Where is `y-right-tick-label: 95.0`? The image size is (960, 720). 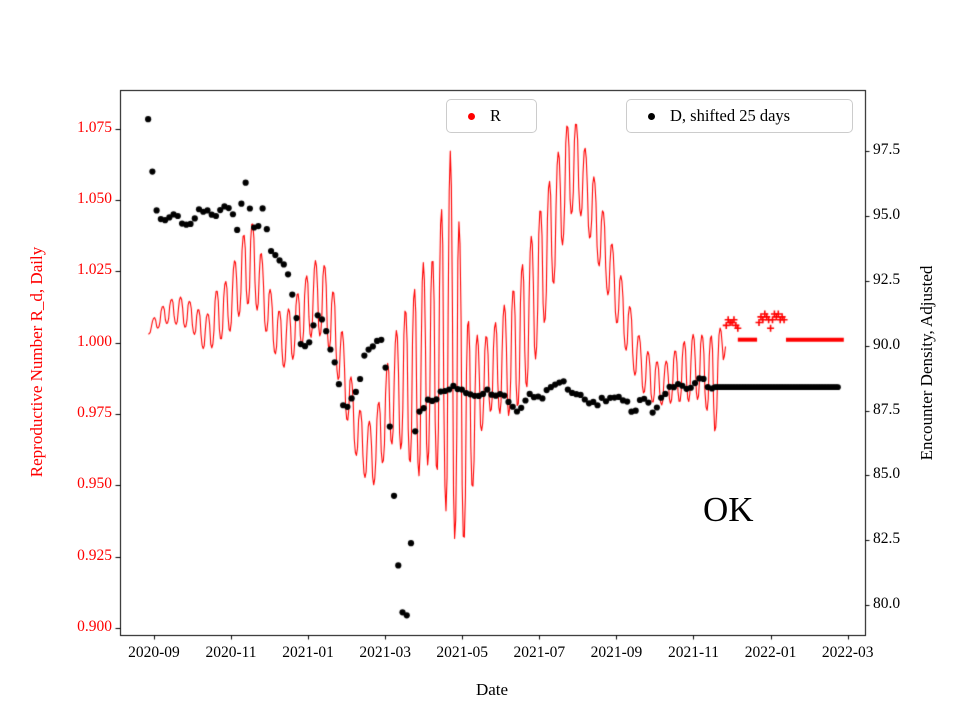
y-right-tick-label: 95.0 is located at coordinates (887, 214).